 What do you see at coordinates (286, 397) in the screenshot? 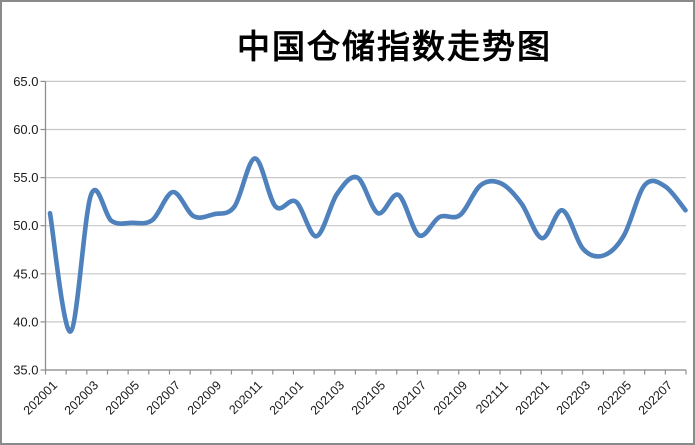
I see `x-axis-label: 202101` at bounding box center [286, 397].